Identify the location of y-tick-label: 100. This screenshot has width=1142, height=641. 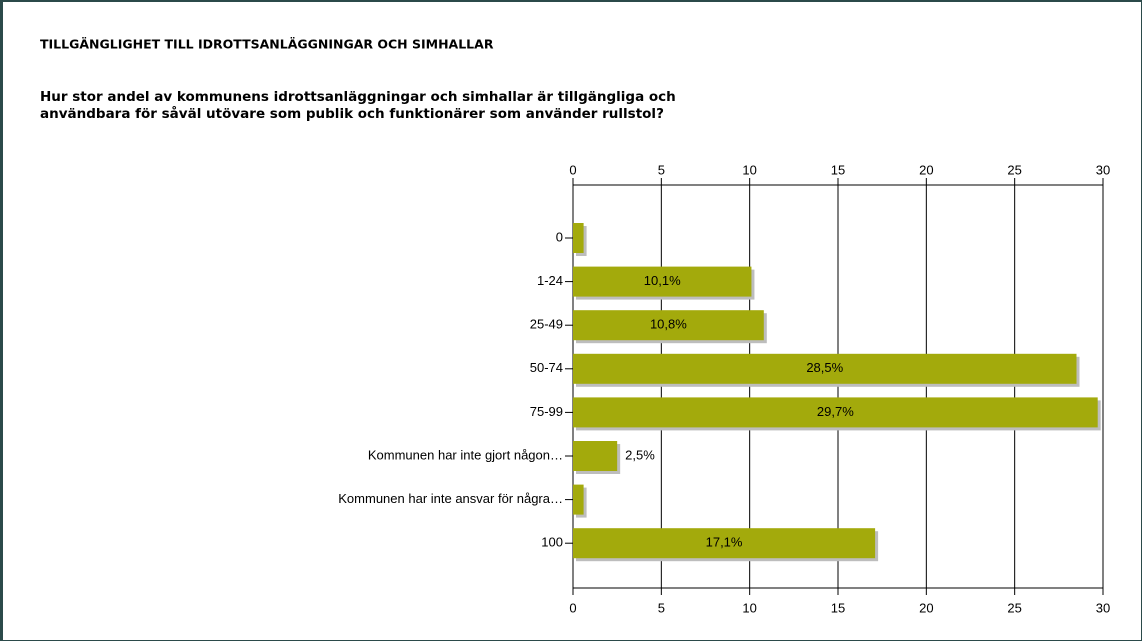
(552, 542).